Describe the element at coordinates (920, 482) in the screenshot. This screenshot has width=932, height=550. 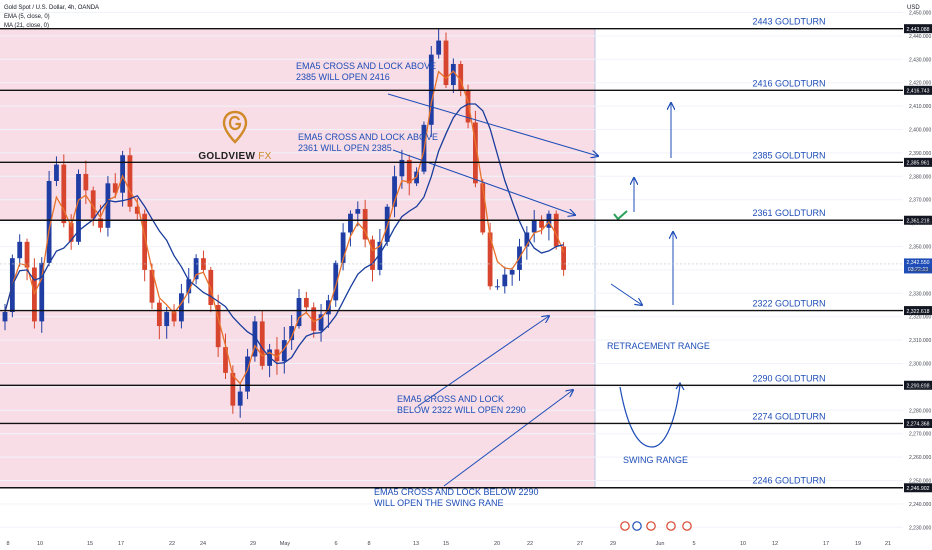
I see `y-tick-label: 2,250.000` at that location.